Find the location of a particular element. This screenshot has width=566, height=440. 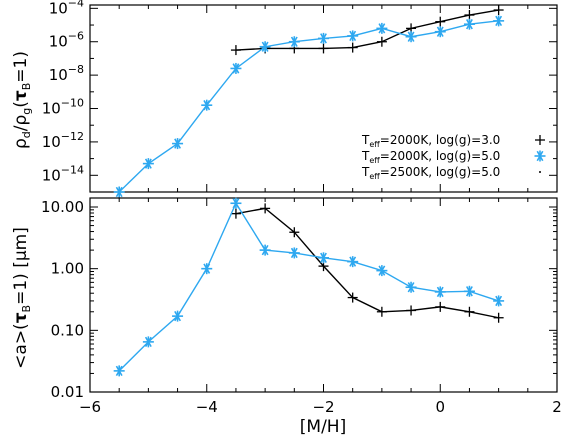

x-axis-label: [M/H] is located at coordinates (323, 427).